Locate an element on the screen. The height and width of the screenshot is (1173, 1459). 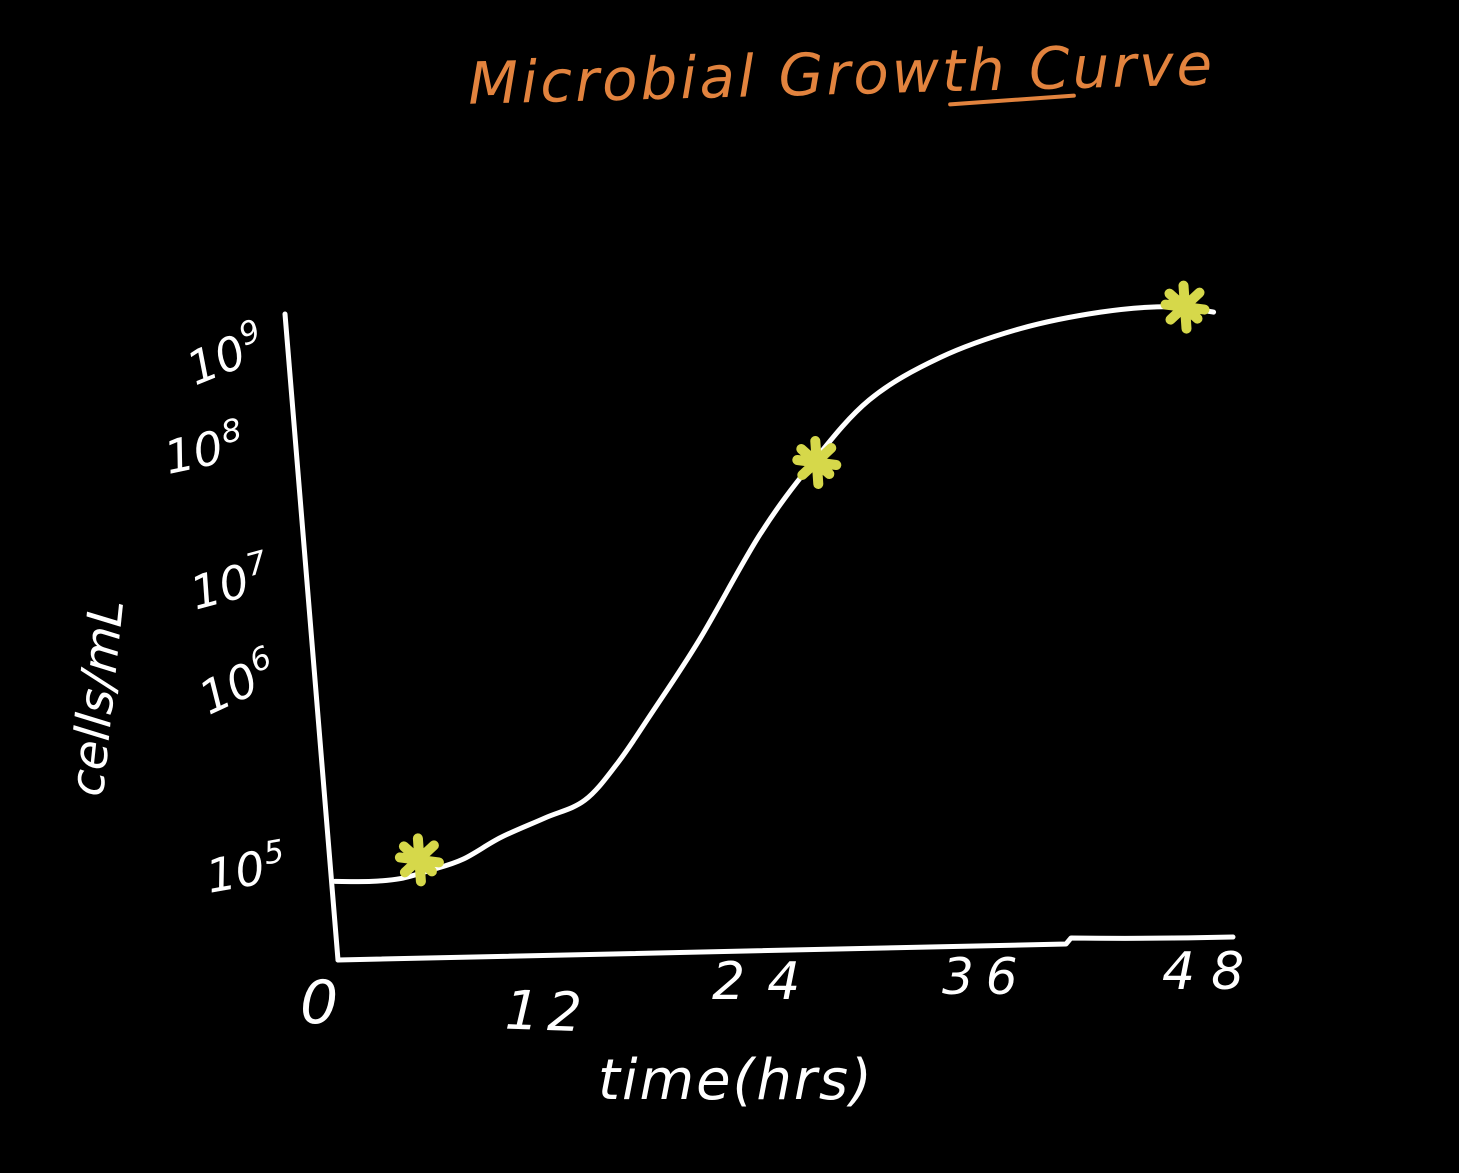
x-tick-24: 24 is located at coordinates (767, 982).